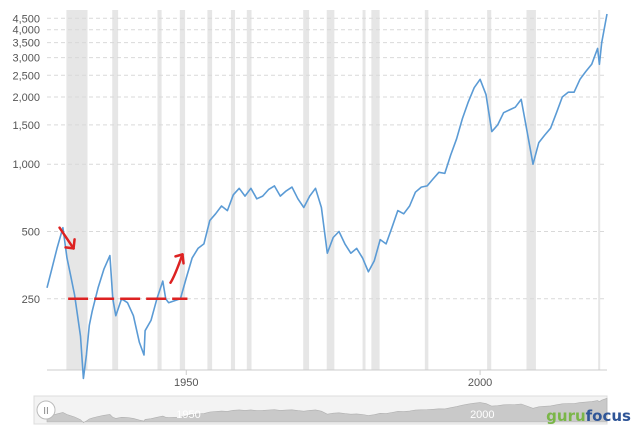 Image resolution: width=640 pixels, height=434 pixels. What do you see at coordinates (186, 383) in the screenshot?
I see `x-tick-label: 1950` at bounding box center [186, 383].